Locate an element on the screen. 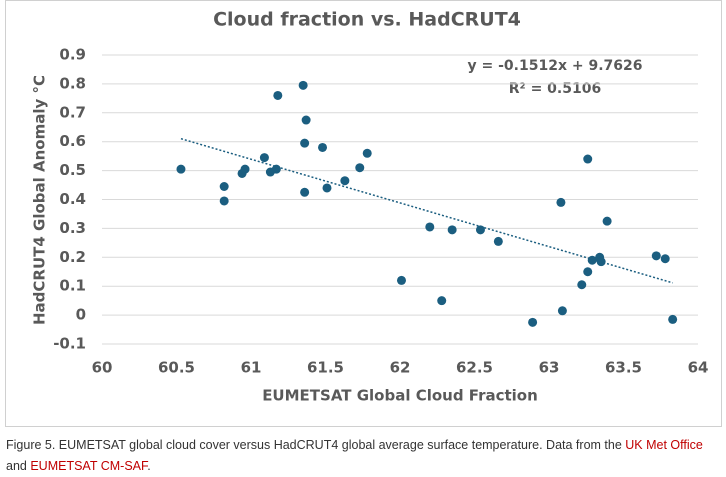  y-tick-label: 0.3 is located at coordinates (72, 228).